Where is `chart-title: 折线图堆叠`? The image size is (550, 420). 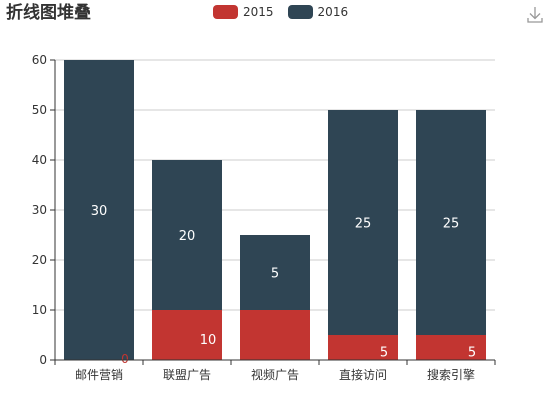
chart-title: 折线图堆叠 is located at coordinates (48, 13).